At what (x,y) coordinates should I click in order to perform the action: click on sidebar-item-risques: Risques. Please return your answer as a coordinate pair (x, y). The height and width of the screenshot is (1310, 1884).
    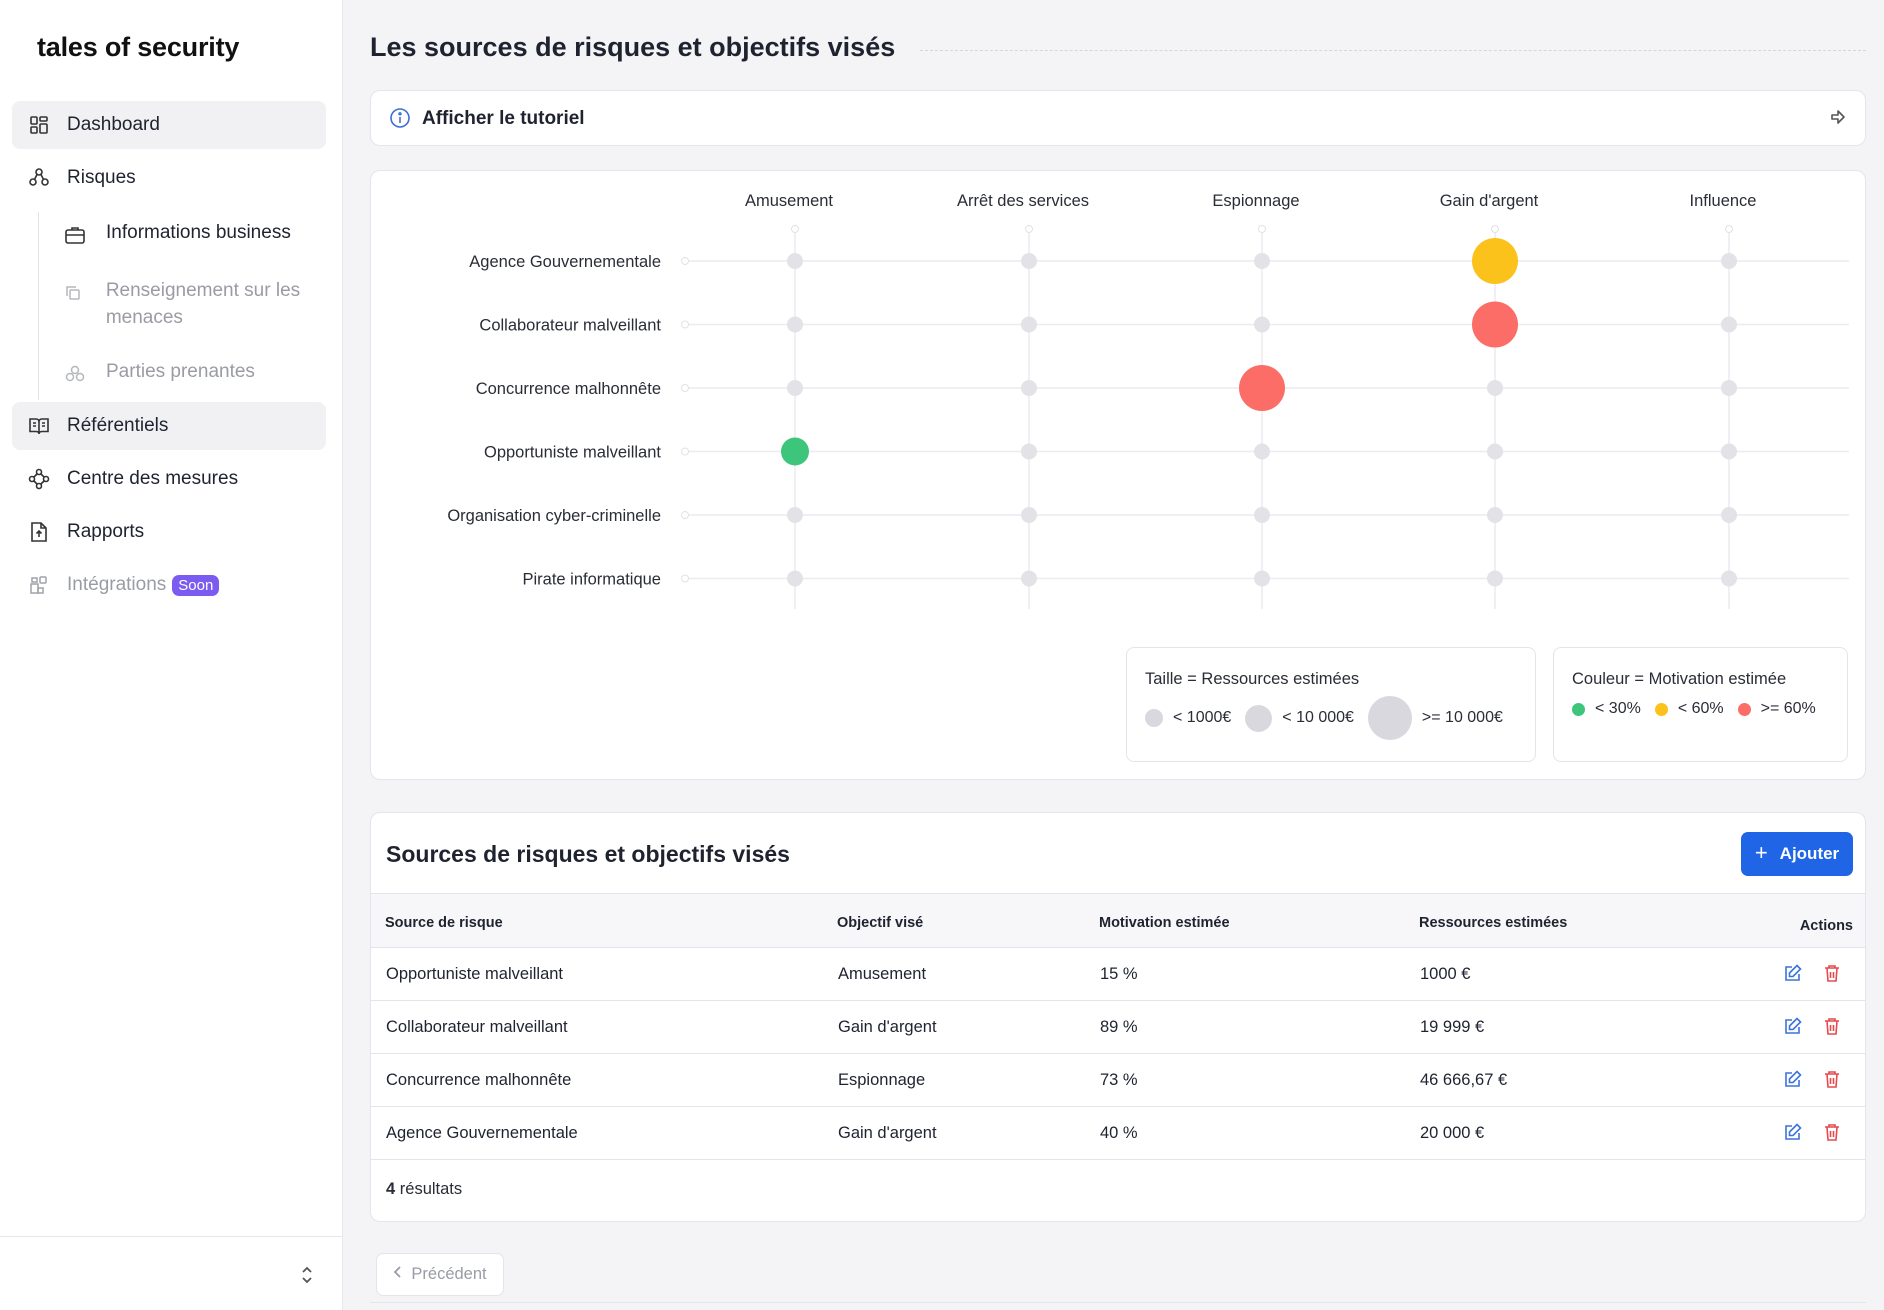
    Looking at the image, I should click on (169, 178).